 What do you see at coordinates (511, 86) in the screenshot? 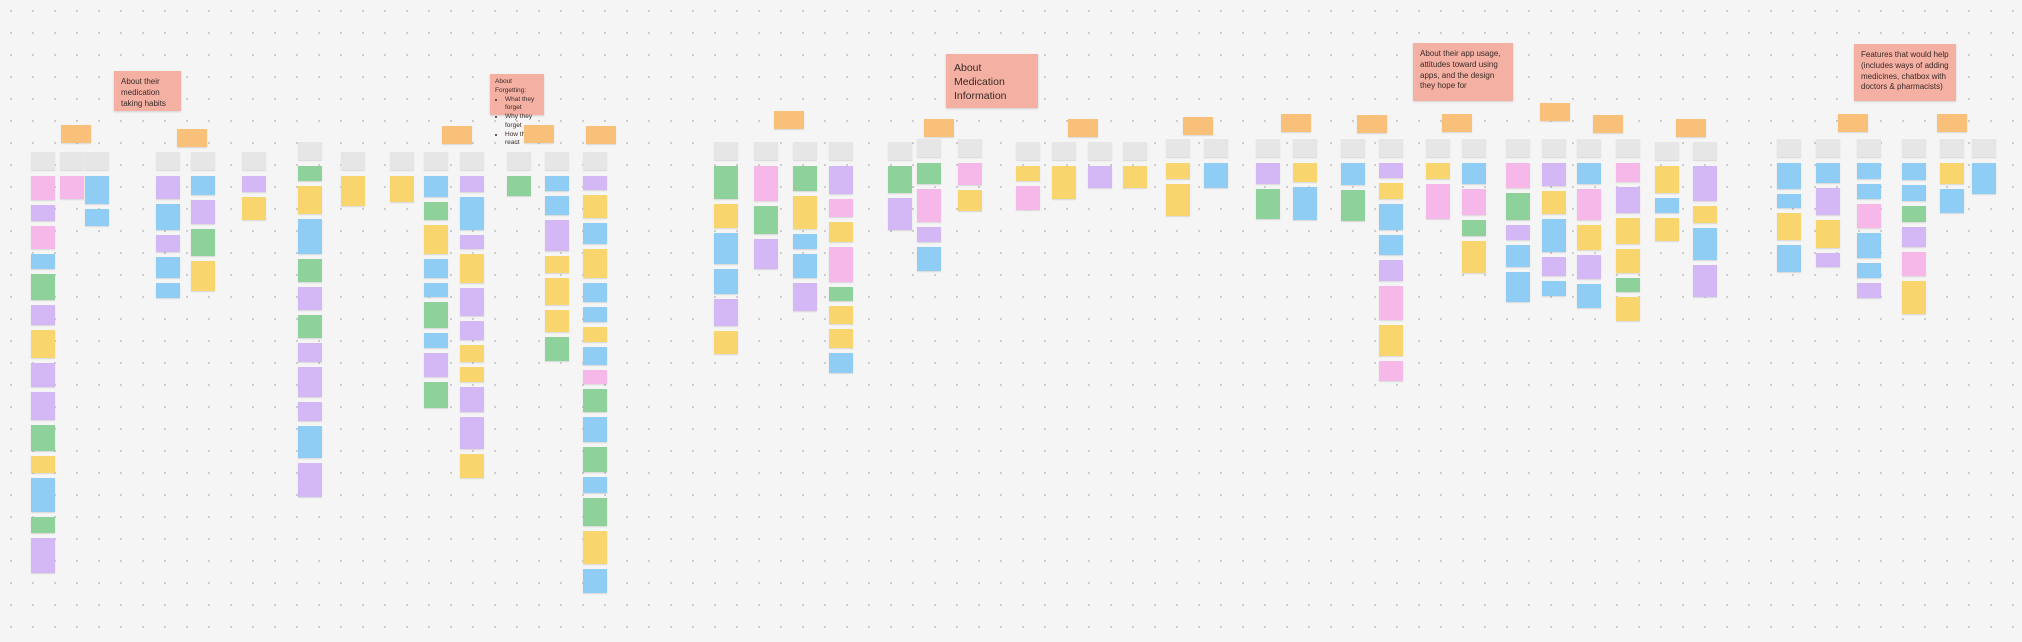
I see `section-title: About Forgetting:` at bounding box center [511, 86].